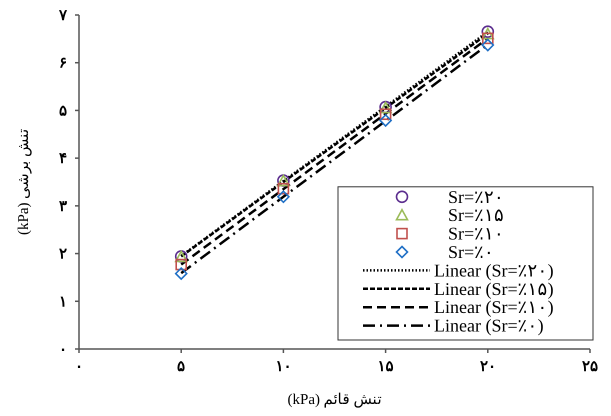  I want to click on y-tick-label: ۱, so click(63, 302).